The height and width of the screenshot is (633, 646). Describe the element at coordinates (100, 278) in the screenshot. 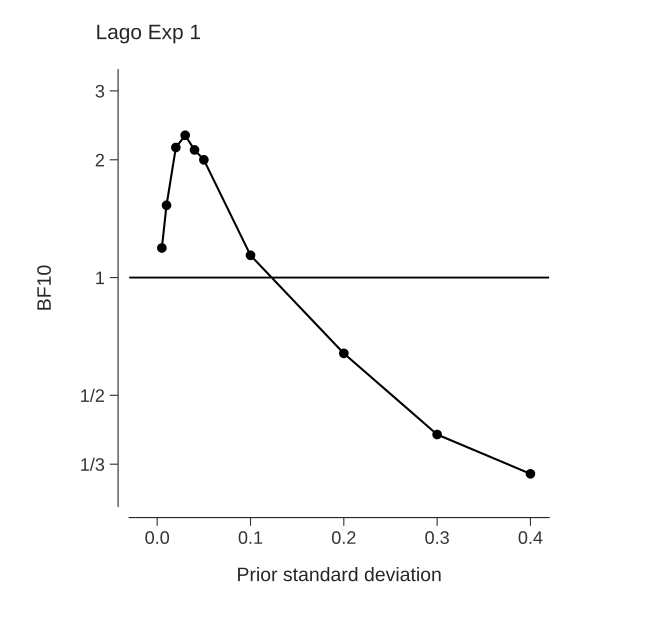

I see `y-tick-label: 1` at that location.